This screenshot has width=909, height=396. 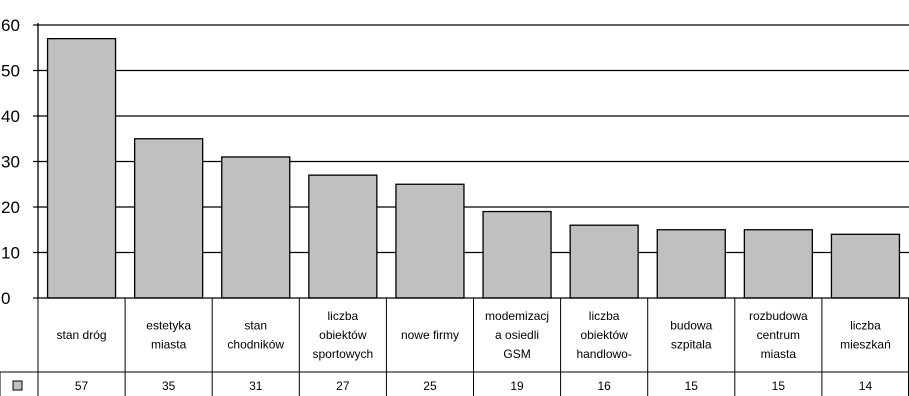 What do you see at coordinates (10, 253) in the screenshot?
I see `y-tick-label: 10` at bounding box center [10, 253].